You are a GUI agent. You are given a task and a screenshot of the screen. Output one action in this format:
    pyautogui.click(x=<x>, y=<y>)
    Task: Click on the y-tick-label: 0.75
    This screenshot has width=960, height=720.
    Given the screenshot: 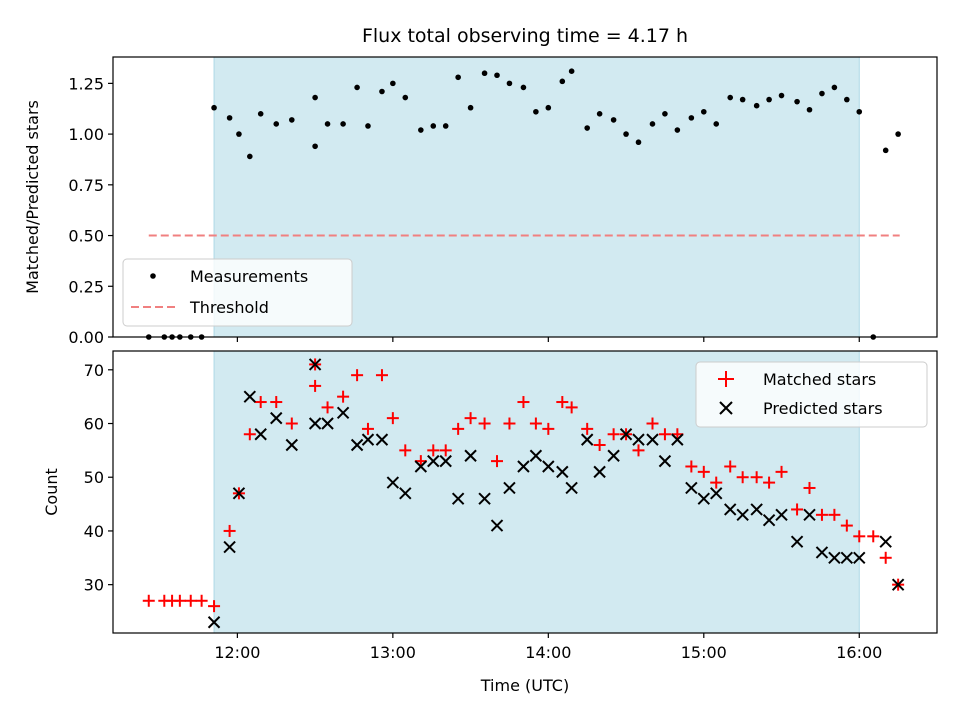 What is the action you would take?
    pyautogui.click(x=86, y=185)
    